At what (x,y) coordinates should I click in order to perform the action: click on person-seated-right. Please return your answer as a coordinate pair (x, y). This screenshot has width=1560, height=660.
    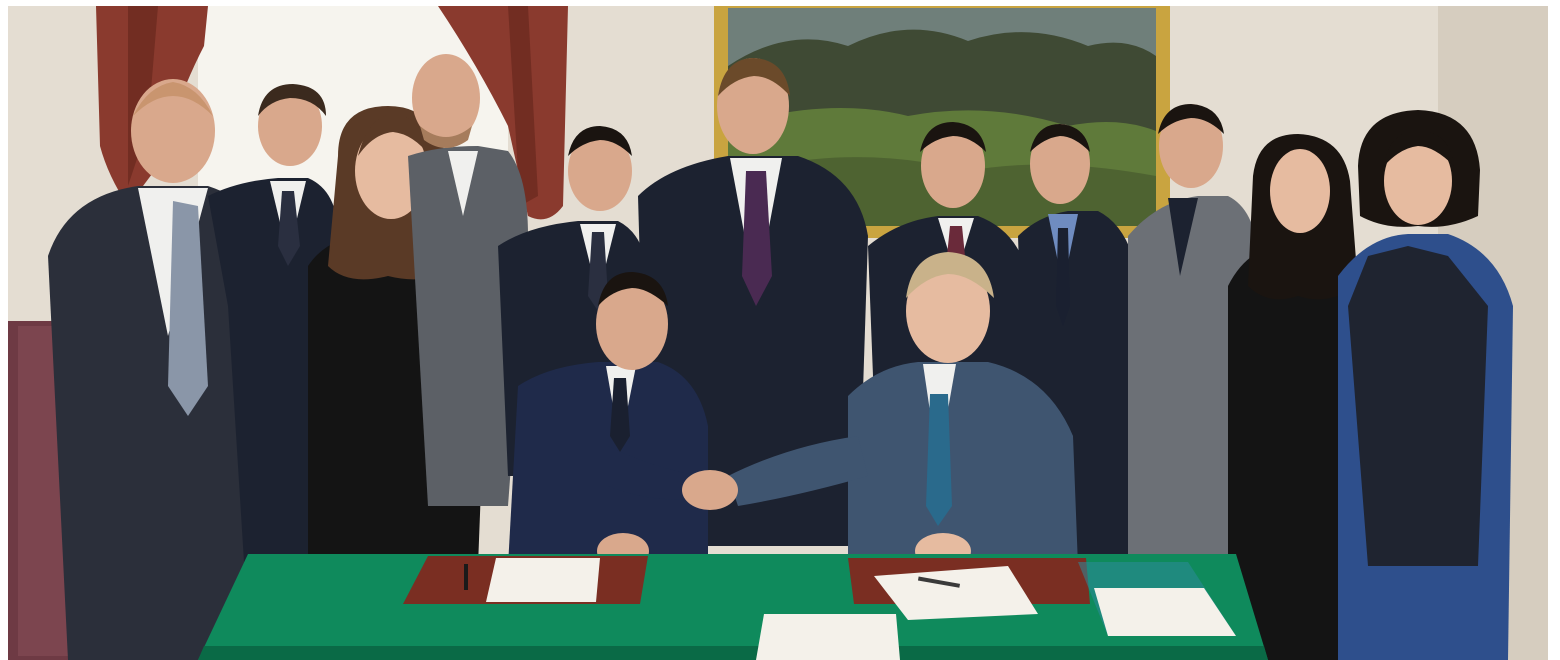
    Looking at the image, I should click on (963, 410).